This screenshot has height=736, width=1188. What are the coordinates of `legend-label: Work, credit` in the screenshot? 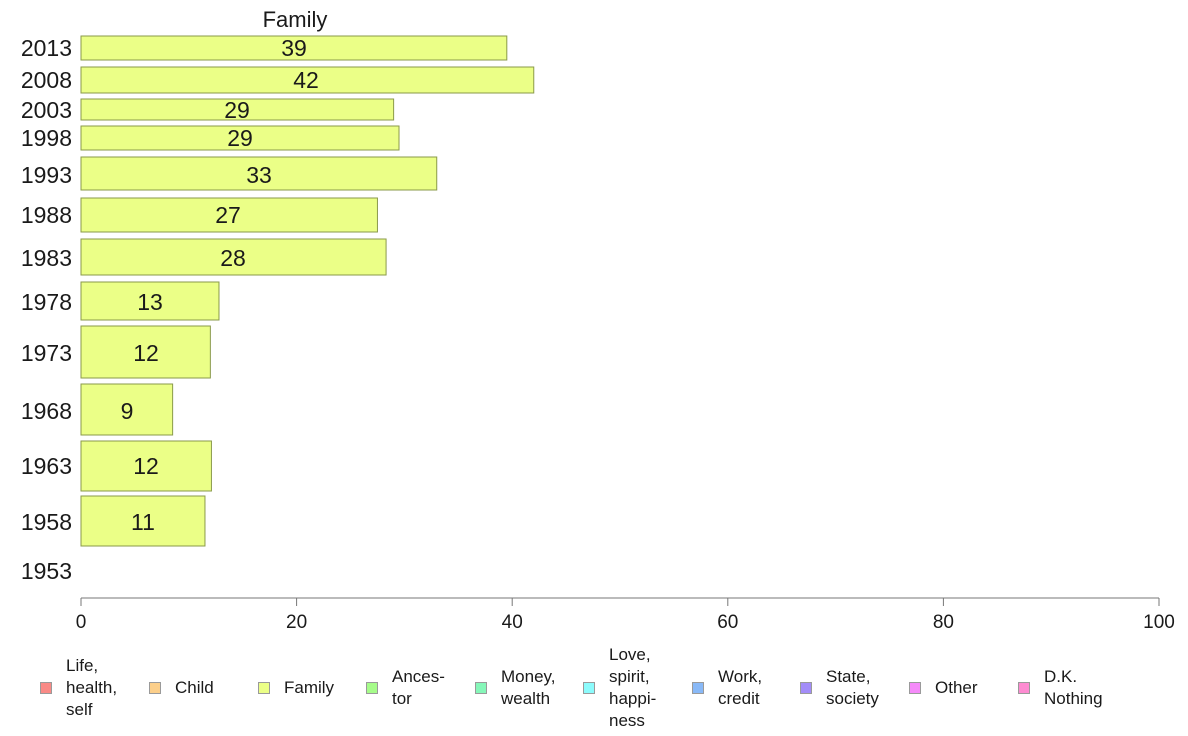 It's located at (740, 687).